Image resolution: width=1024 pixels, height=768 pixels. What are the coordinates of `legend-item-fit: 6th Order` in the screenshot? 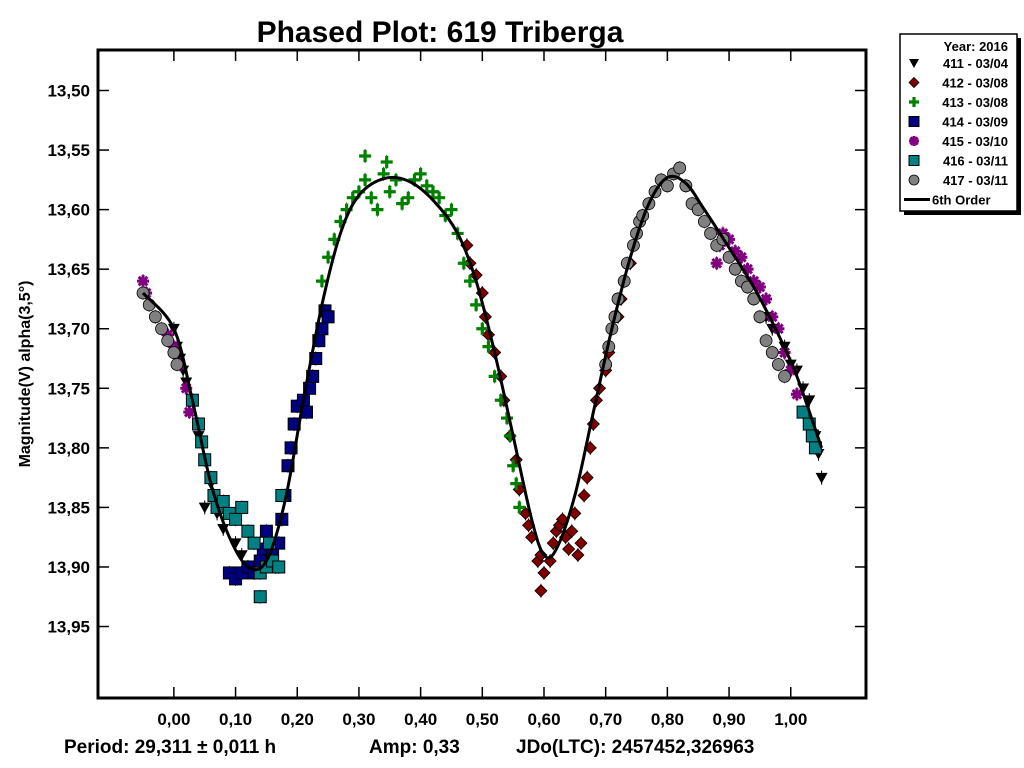 It's located at (947, 200).